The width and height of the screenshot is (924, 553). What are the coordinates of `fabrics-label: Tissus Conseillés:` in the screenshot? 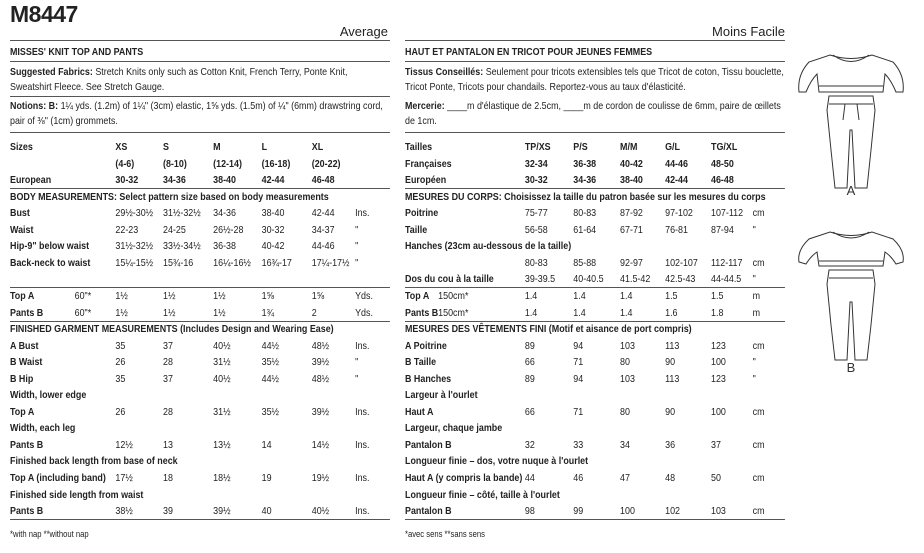 It's located at (444, 72).